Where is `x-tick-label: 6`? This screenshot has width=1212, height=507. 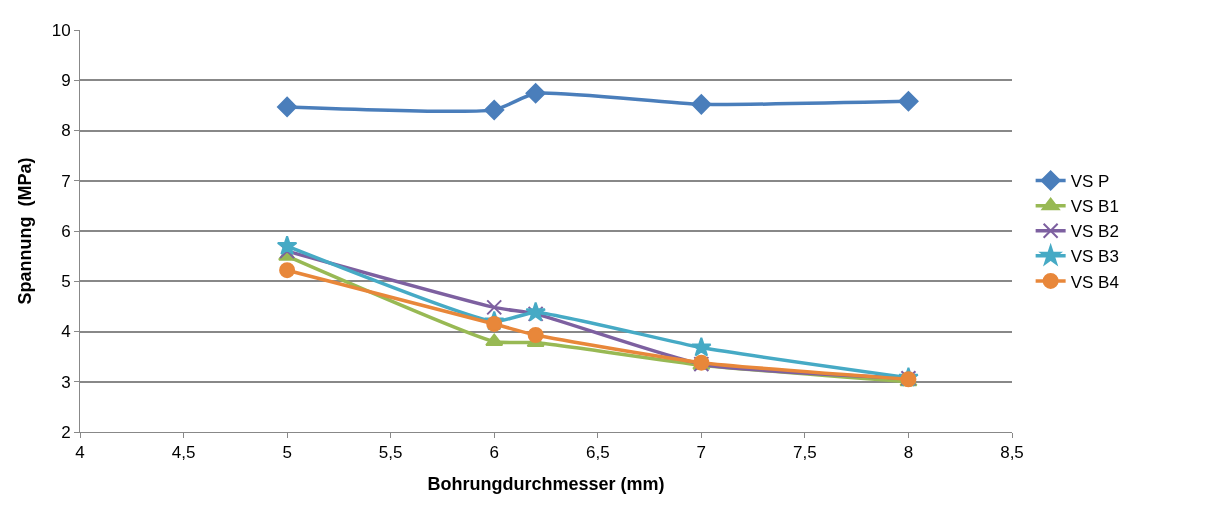 x-tick-label: 6 is located at coordinates (494, 453).